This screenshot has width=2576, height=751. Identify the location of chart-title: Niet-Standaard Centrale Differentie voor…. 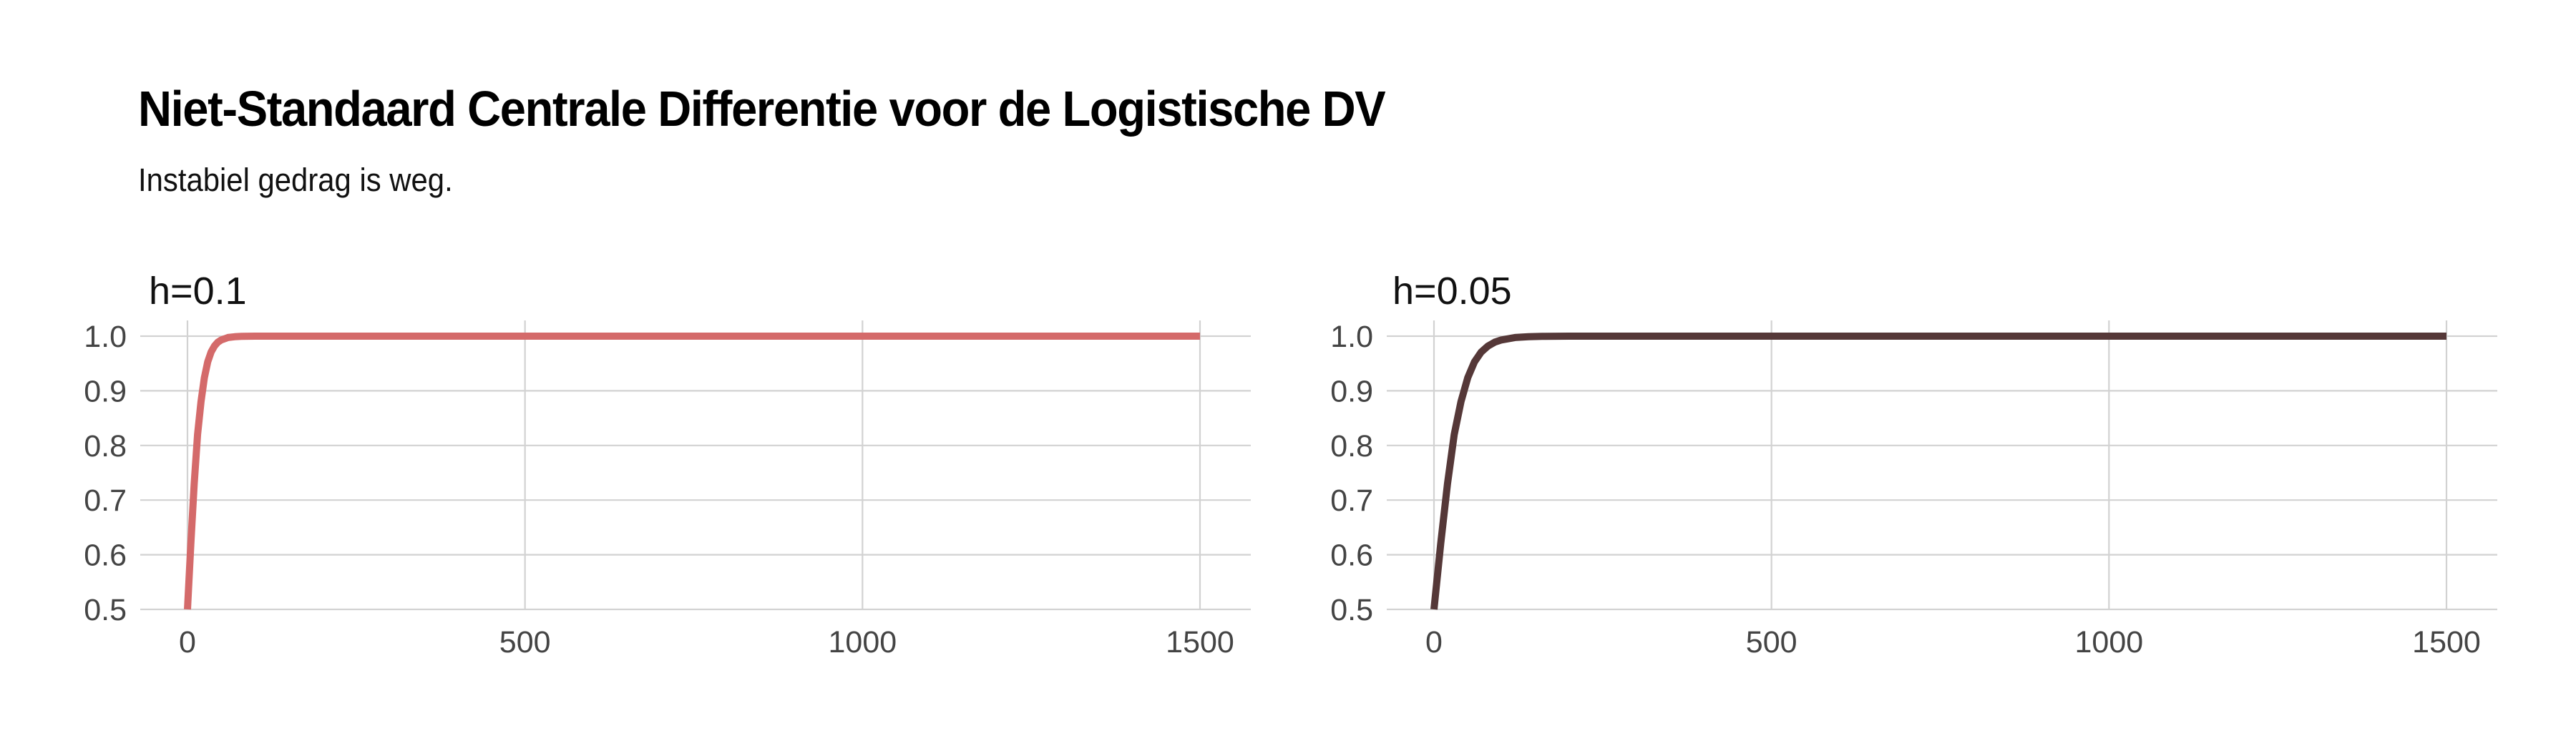
(762, 109).